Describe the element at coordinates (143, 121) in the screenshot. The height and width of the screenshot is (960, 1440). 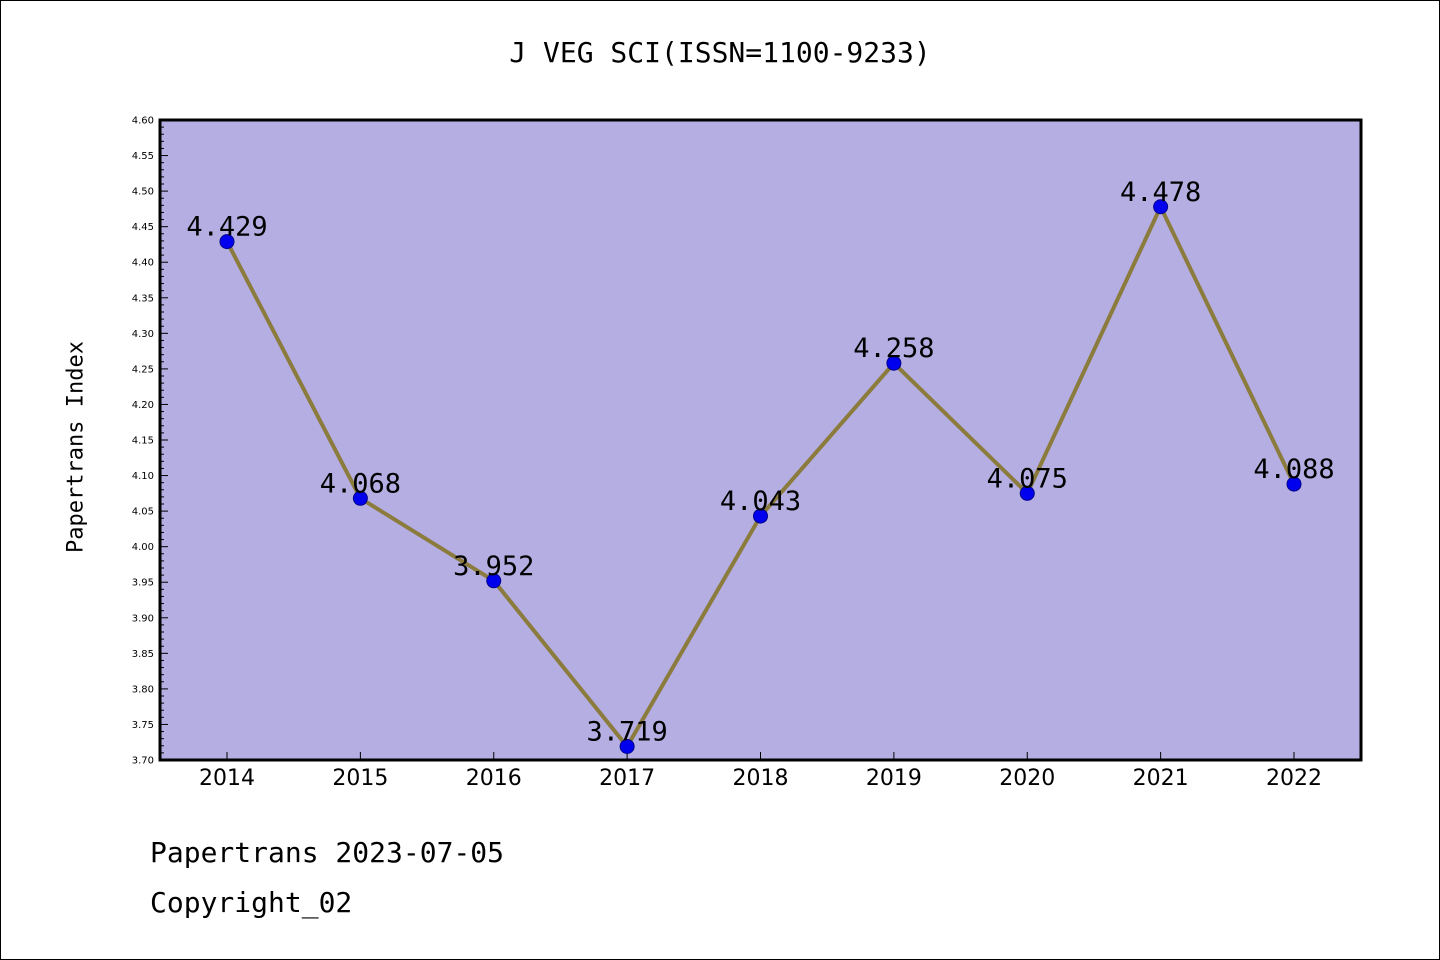
I see `y-tick-label: 4.60` at that location.